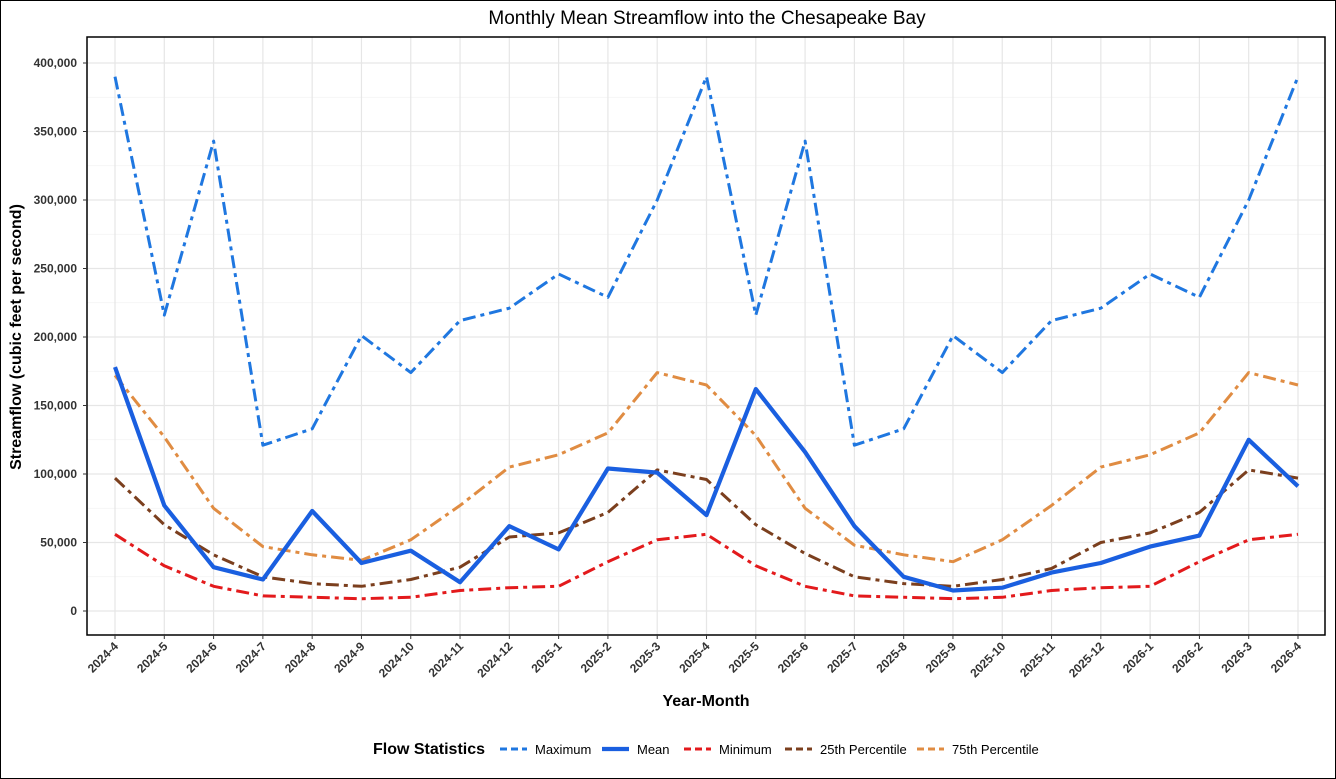 Image resolution: width=1336 pixels, height=779 pixels. I want to click on y-tick-label: 400,000, so click(56, 63).